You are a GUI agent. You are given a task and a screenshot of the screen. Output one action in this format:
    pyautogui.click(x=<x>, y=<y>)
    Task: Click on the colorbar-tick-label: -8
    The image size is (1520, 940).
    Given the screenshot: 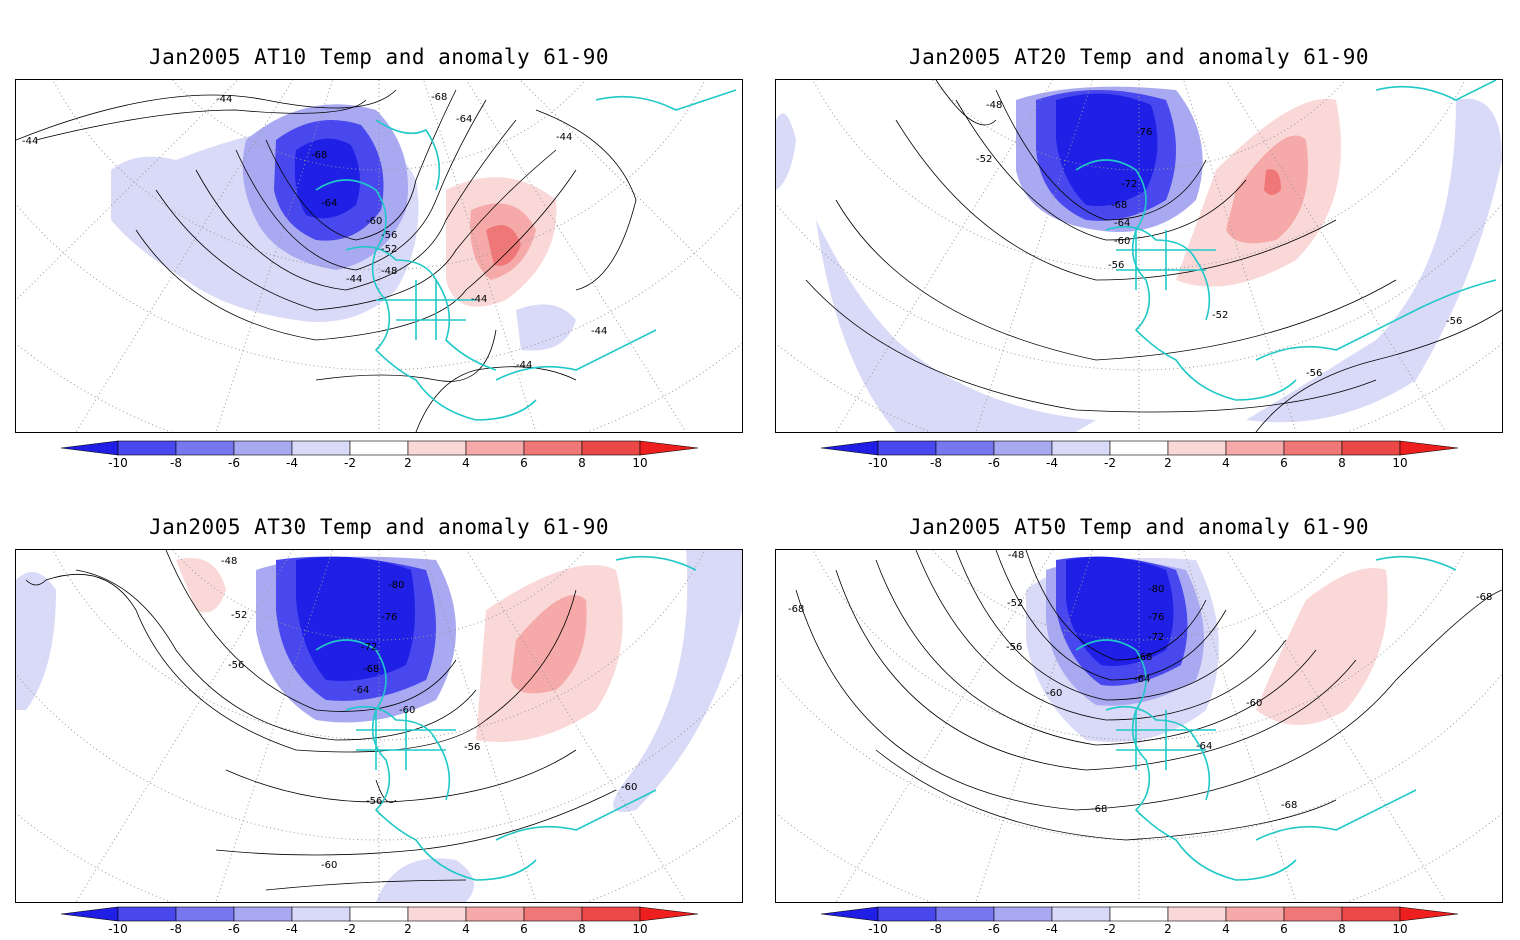 What is the action you would take?
    pyautogui.click(x=936, y=463)
    